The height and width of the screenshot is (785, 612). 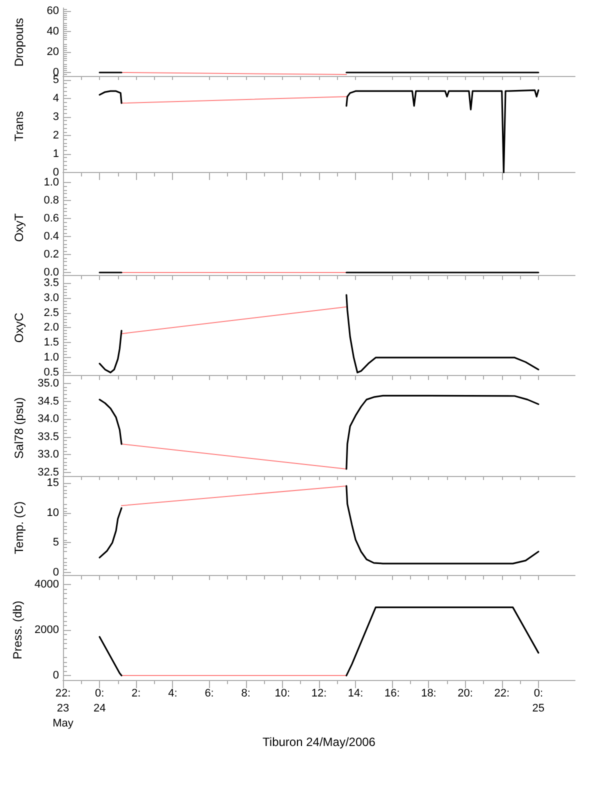 I want to click on x-tick-label: 6:, so click(x=209, y=694).